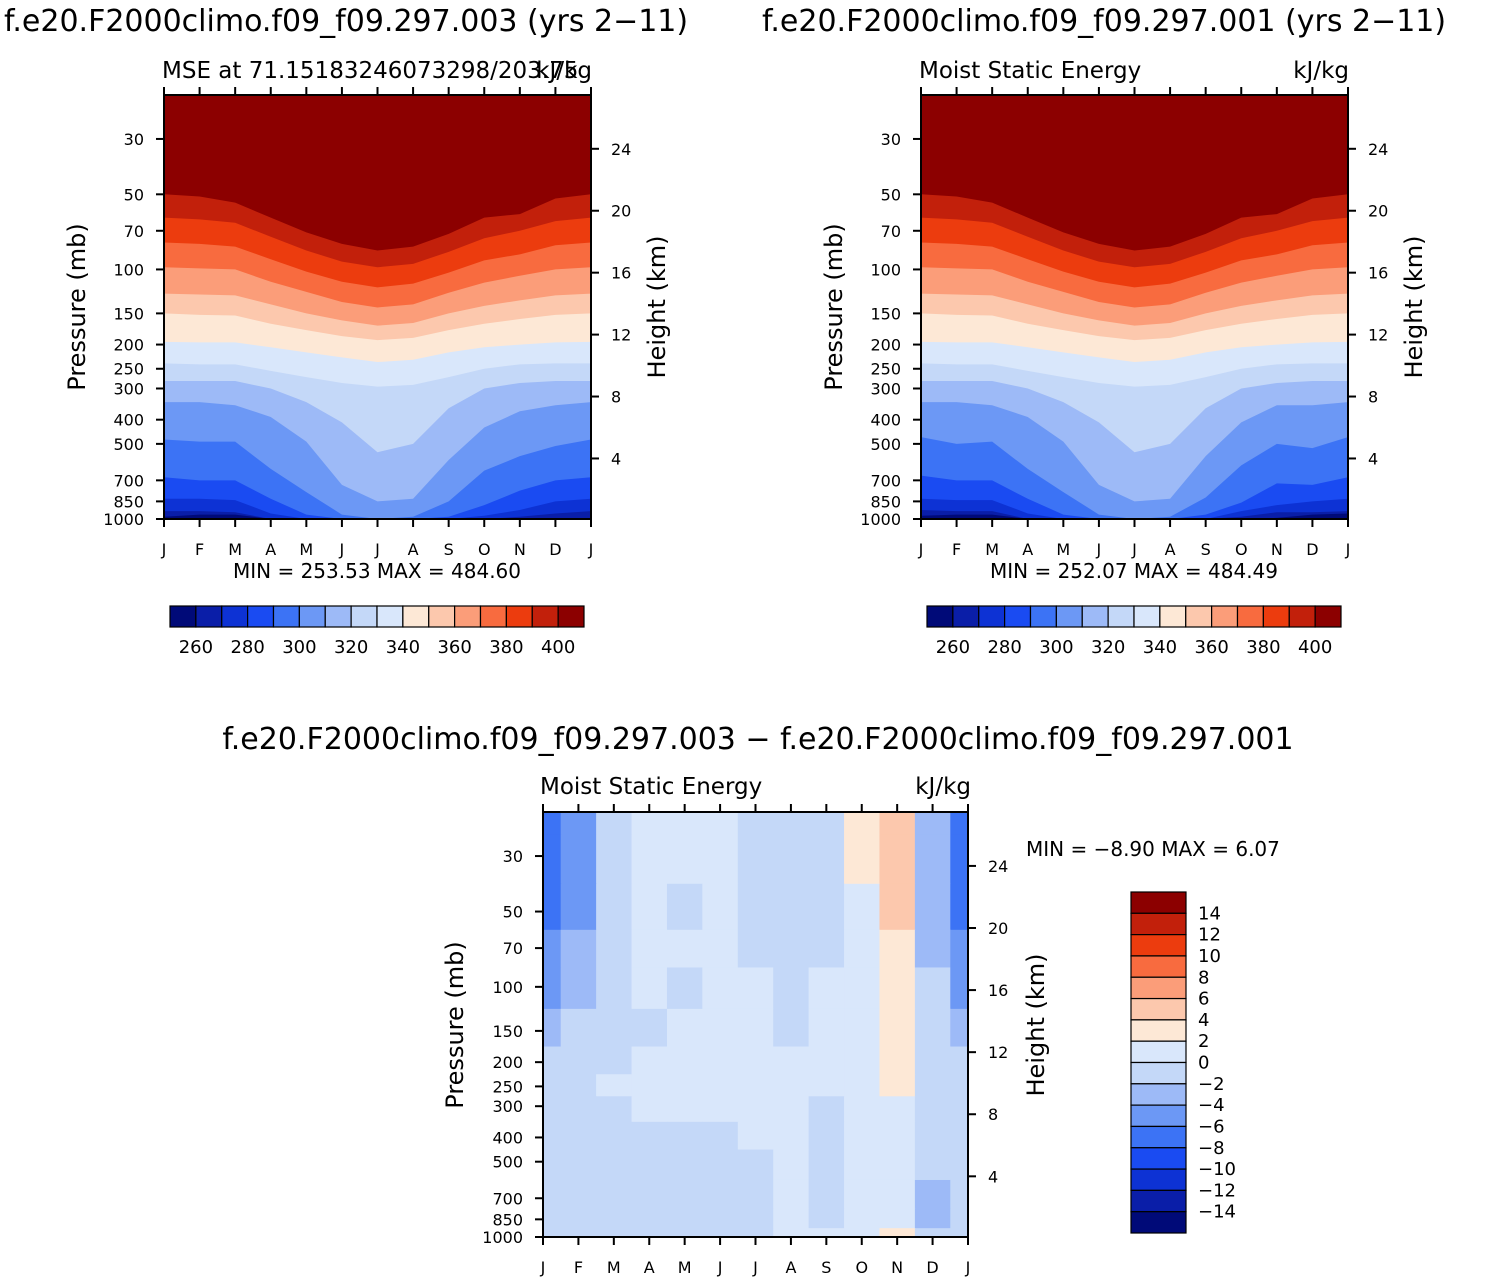  Describe the element at coordinates (1241, 549) in the screenshot. I see `right-month-label: O` at that location.